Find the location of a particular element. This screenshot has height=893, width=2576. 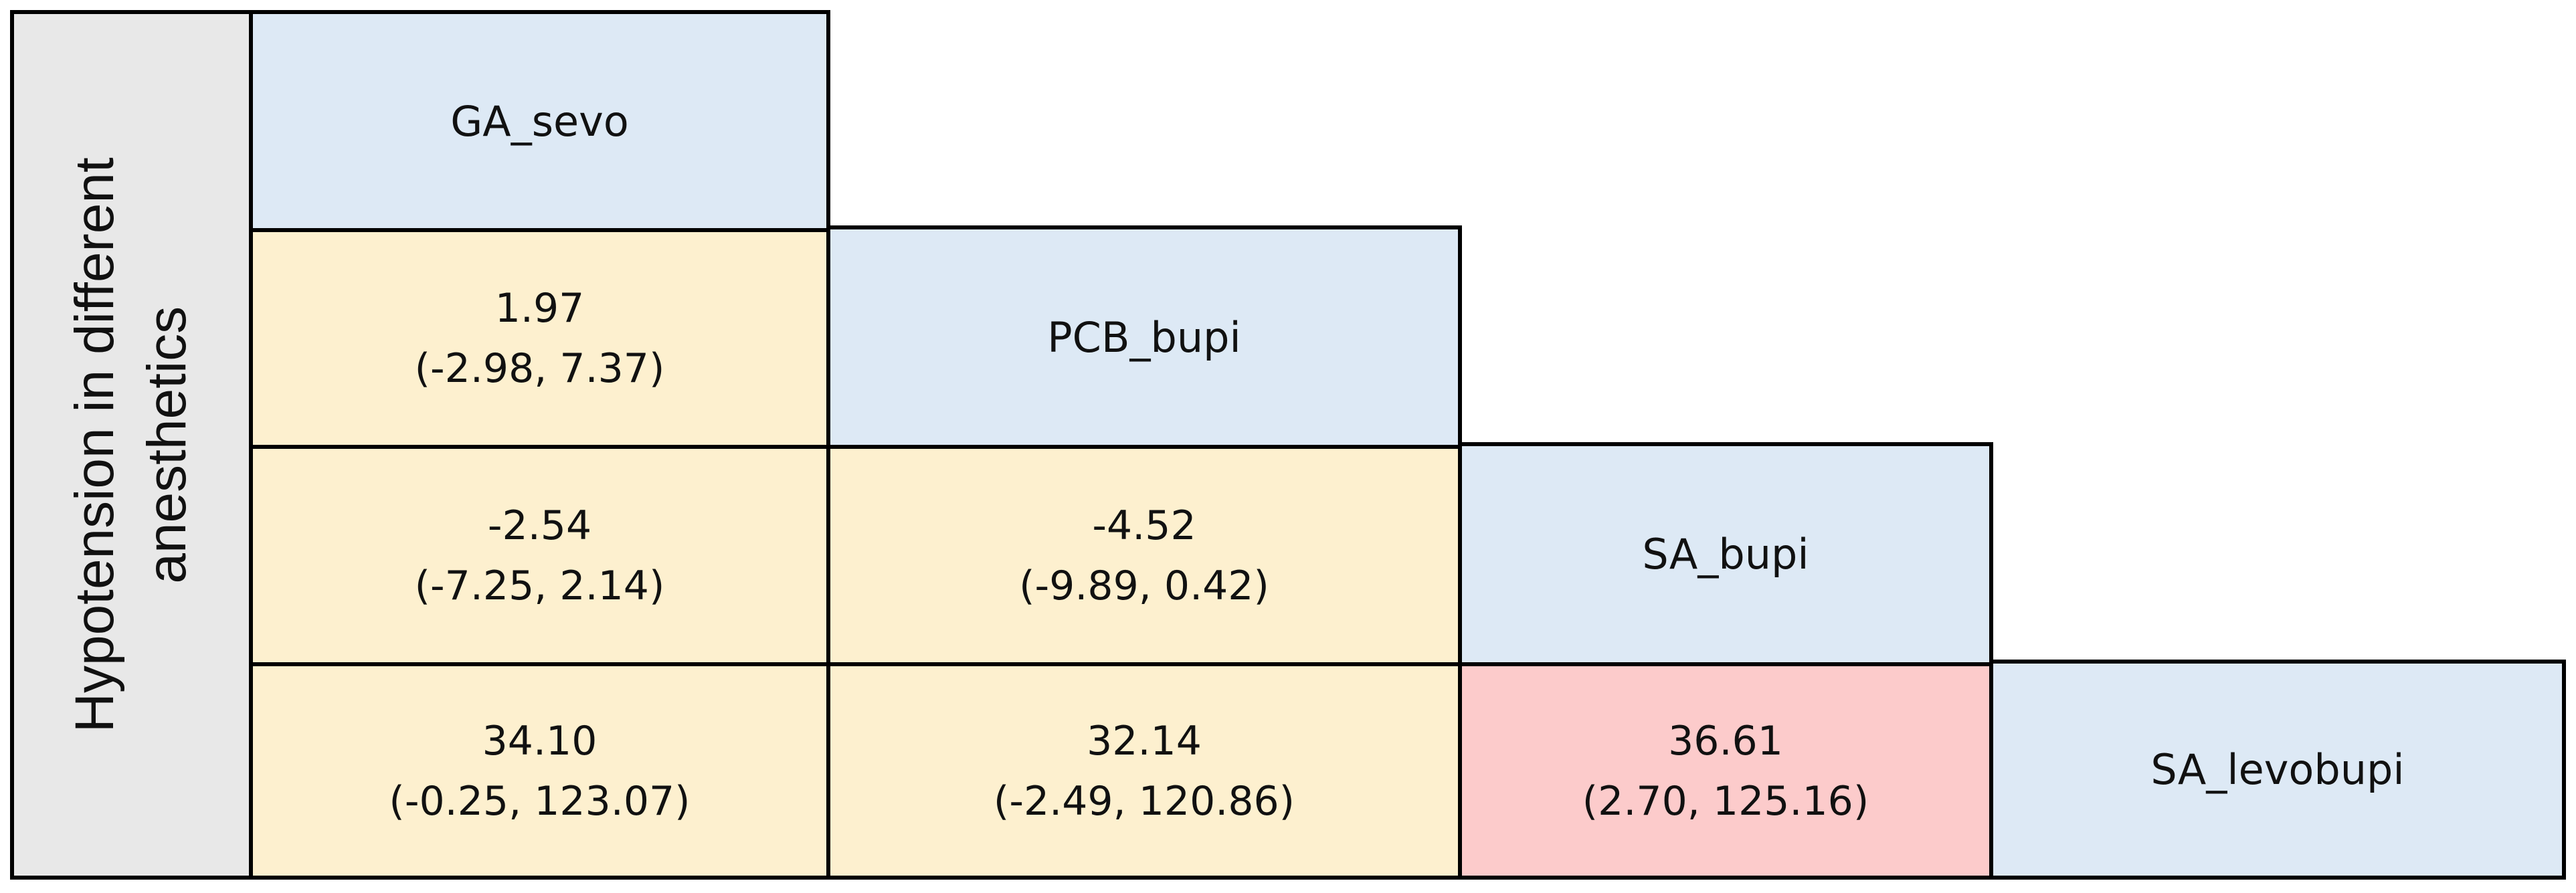

row-label-panel: Hypotension in different anesthetics is located at coordinates (131, 445).